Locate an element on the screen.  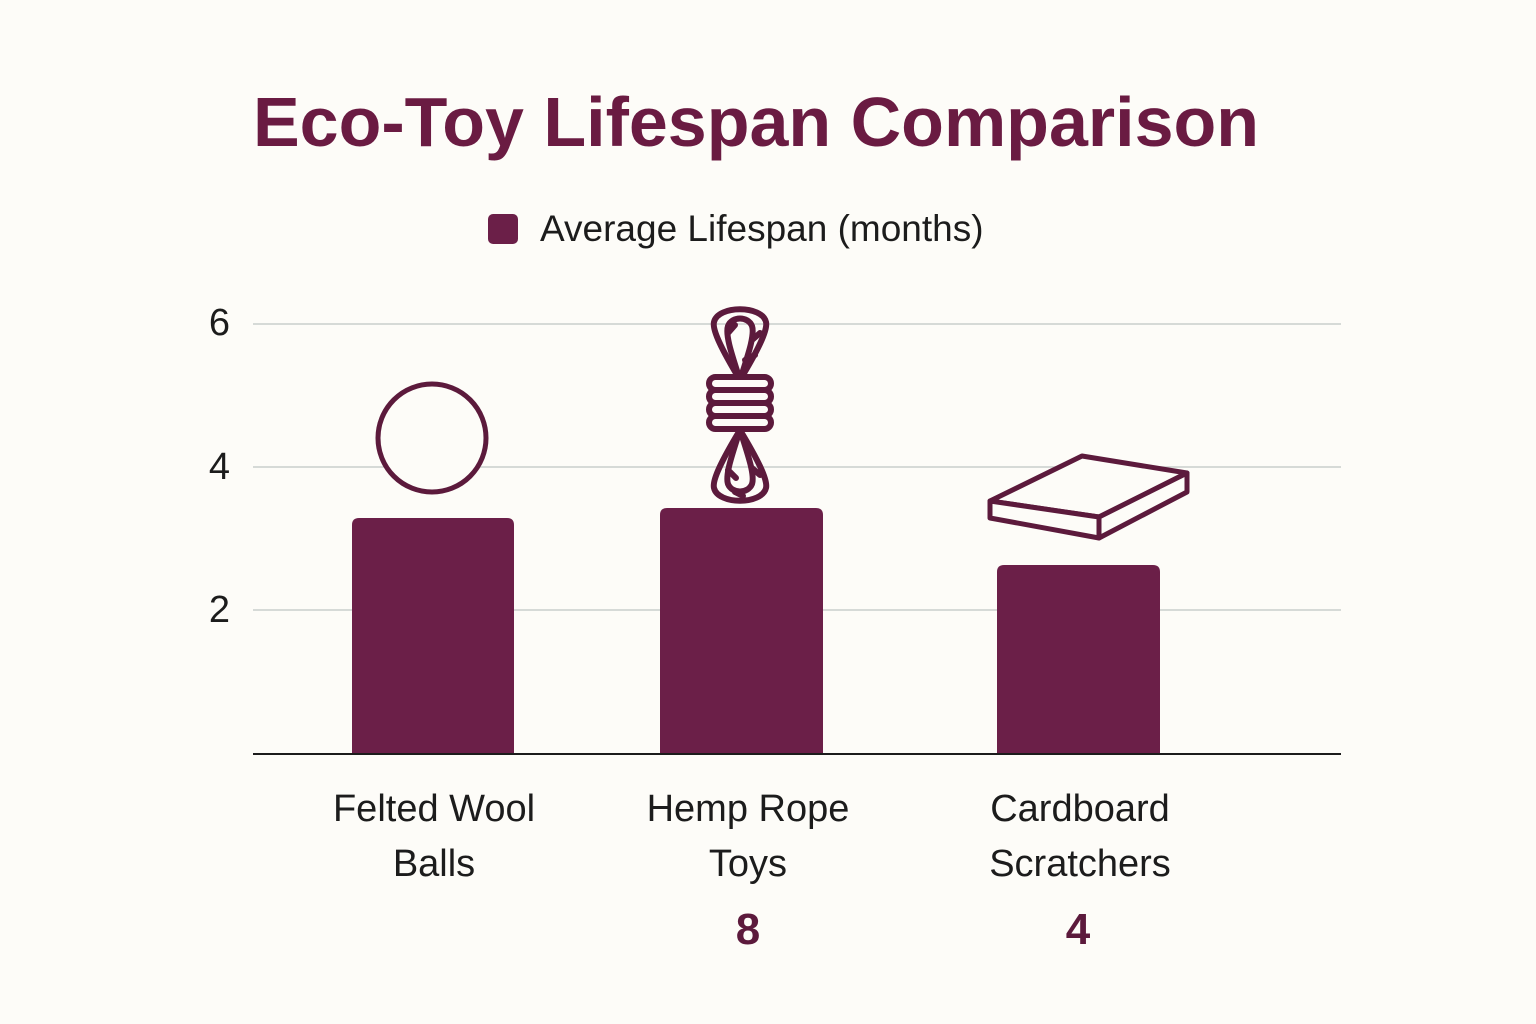
y-tick-4: 4 is located at coordinates (219, 467).